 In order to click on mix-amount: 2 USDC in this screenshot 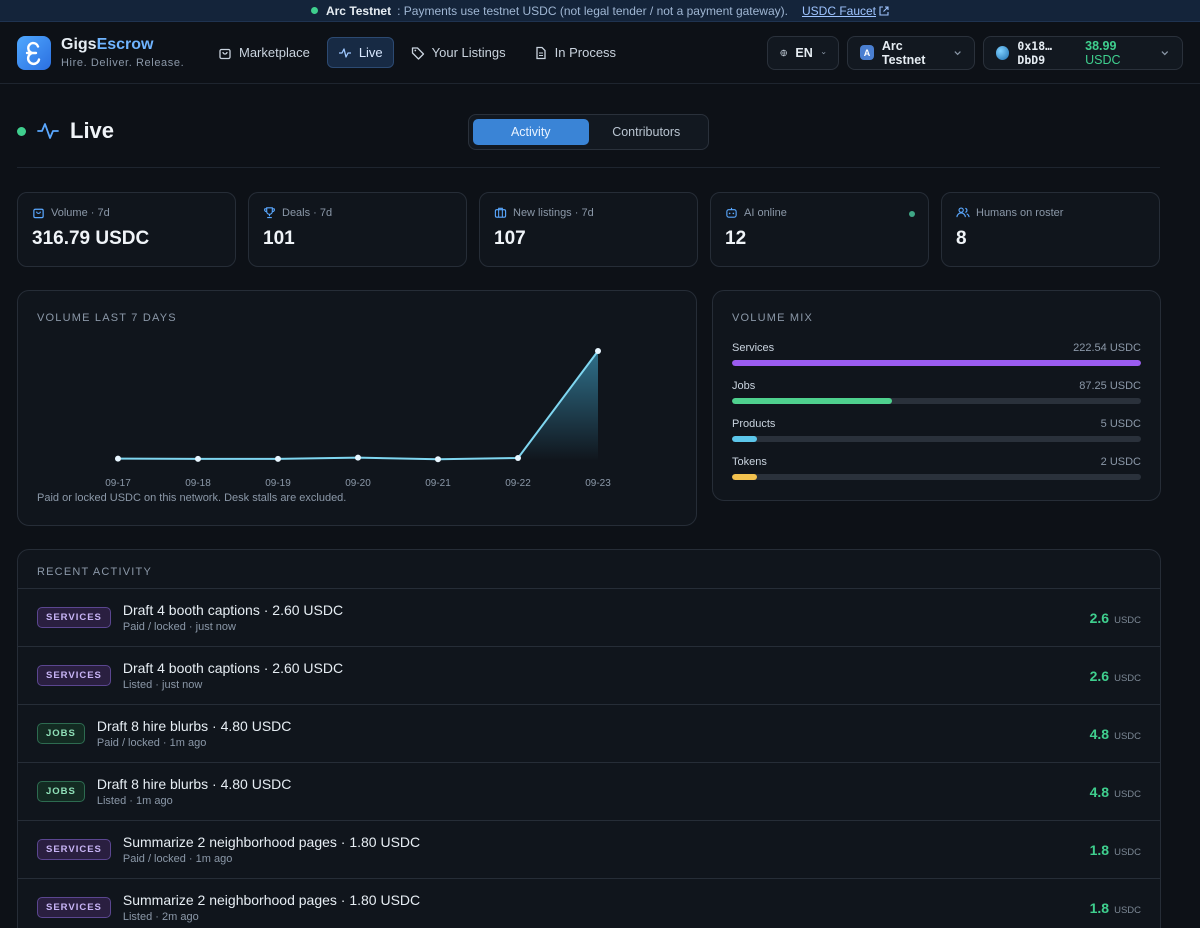, I will do `click(1120, 462)`.